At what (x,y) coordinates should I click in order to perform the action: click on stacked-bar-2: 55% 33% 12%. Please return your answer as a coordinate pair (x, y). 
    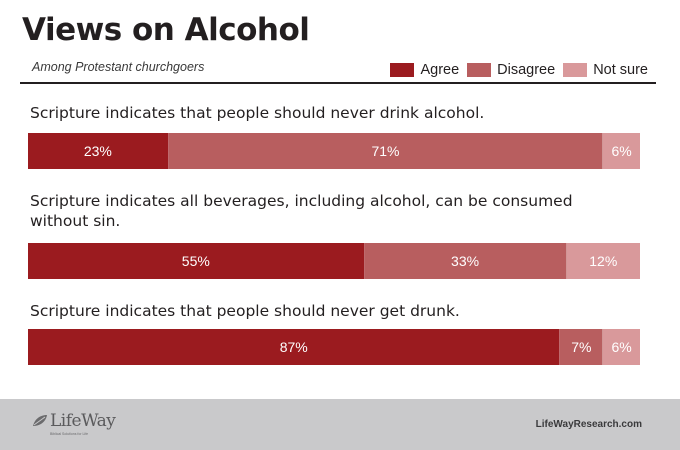
    Looking at the image, I should click on (334, 261).